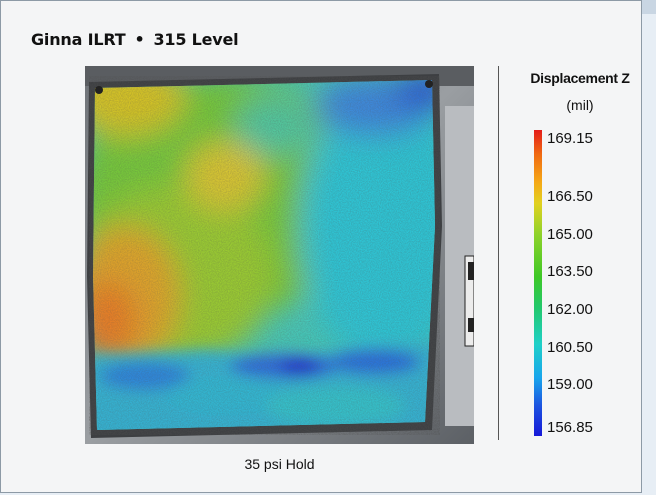  Describe the element at coordinates (196, 39) in the screenshot. I see `title-level: 315 Level` at that location.